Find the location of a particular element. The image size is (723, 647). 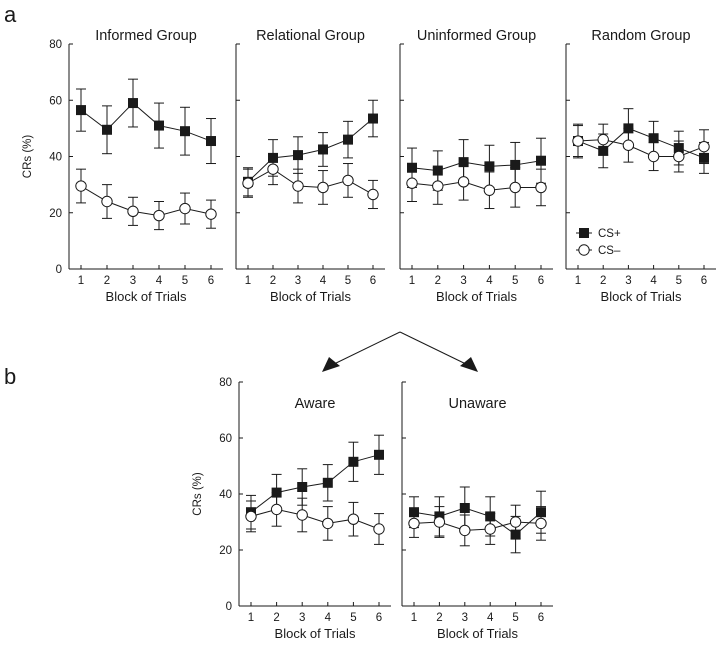

chart-informed-group-ytick-label-80: 80 is located at coordinates (55, 45).